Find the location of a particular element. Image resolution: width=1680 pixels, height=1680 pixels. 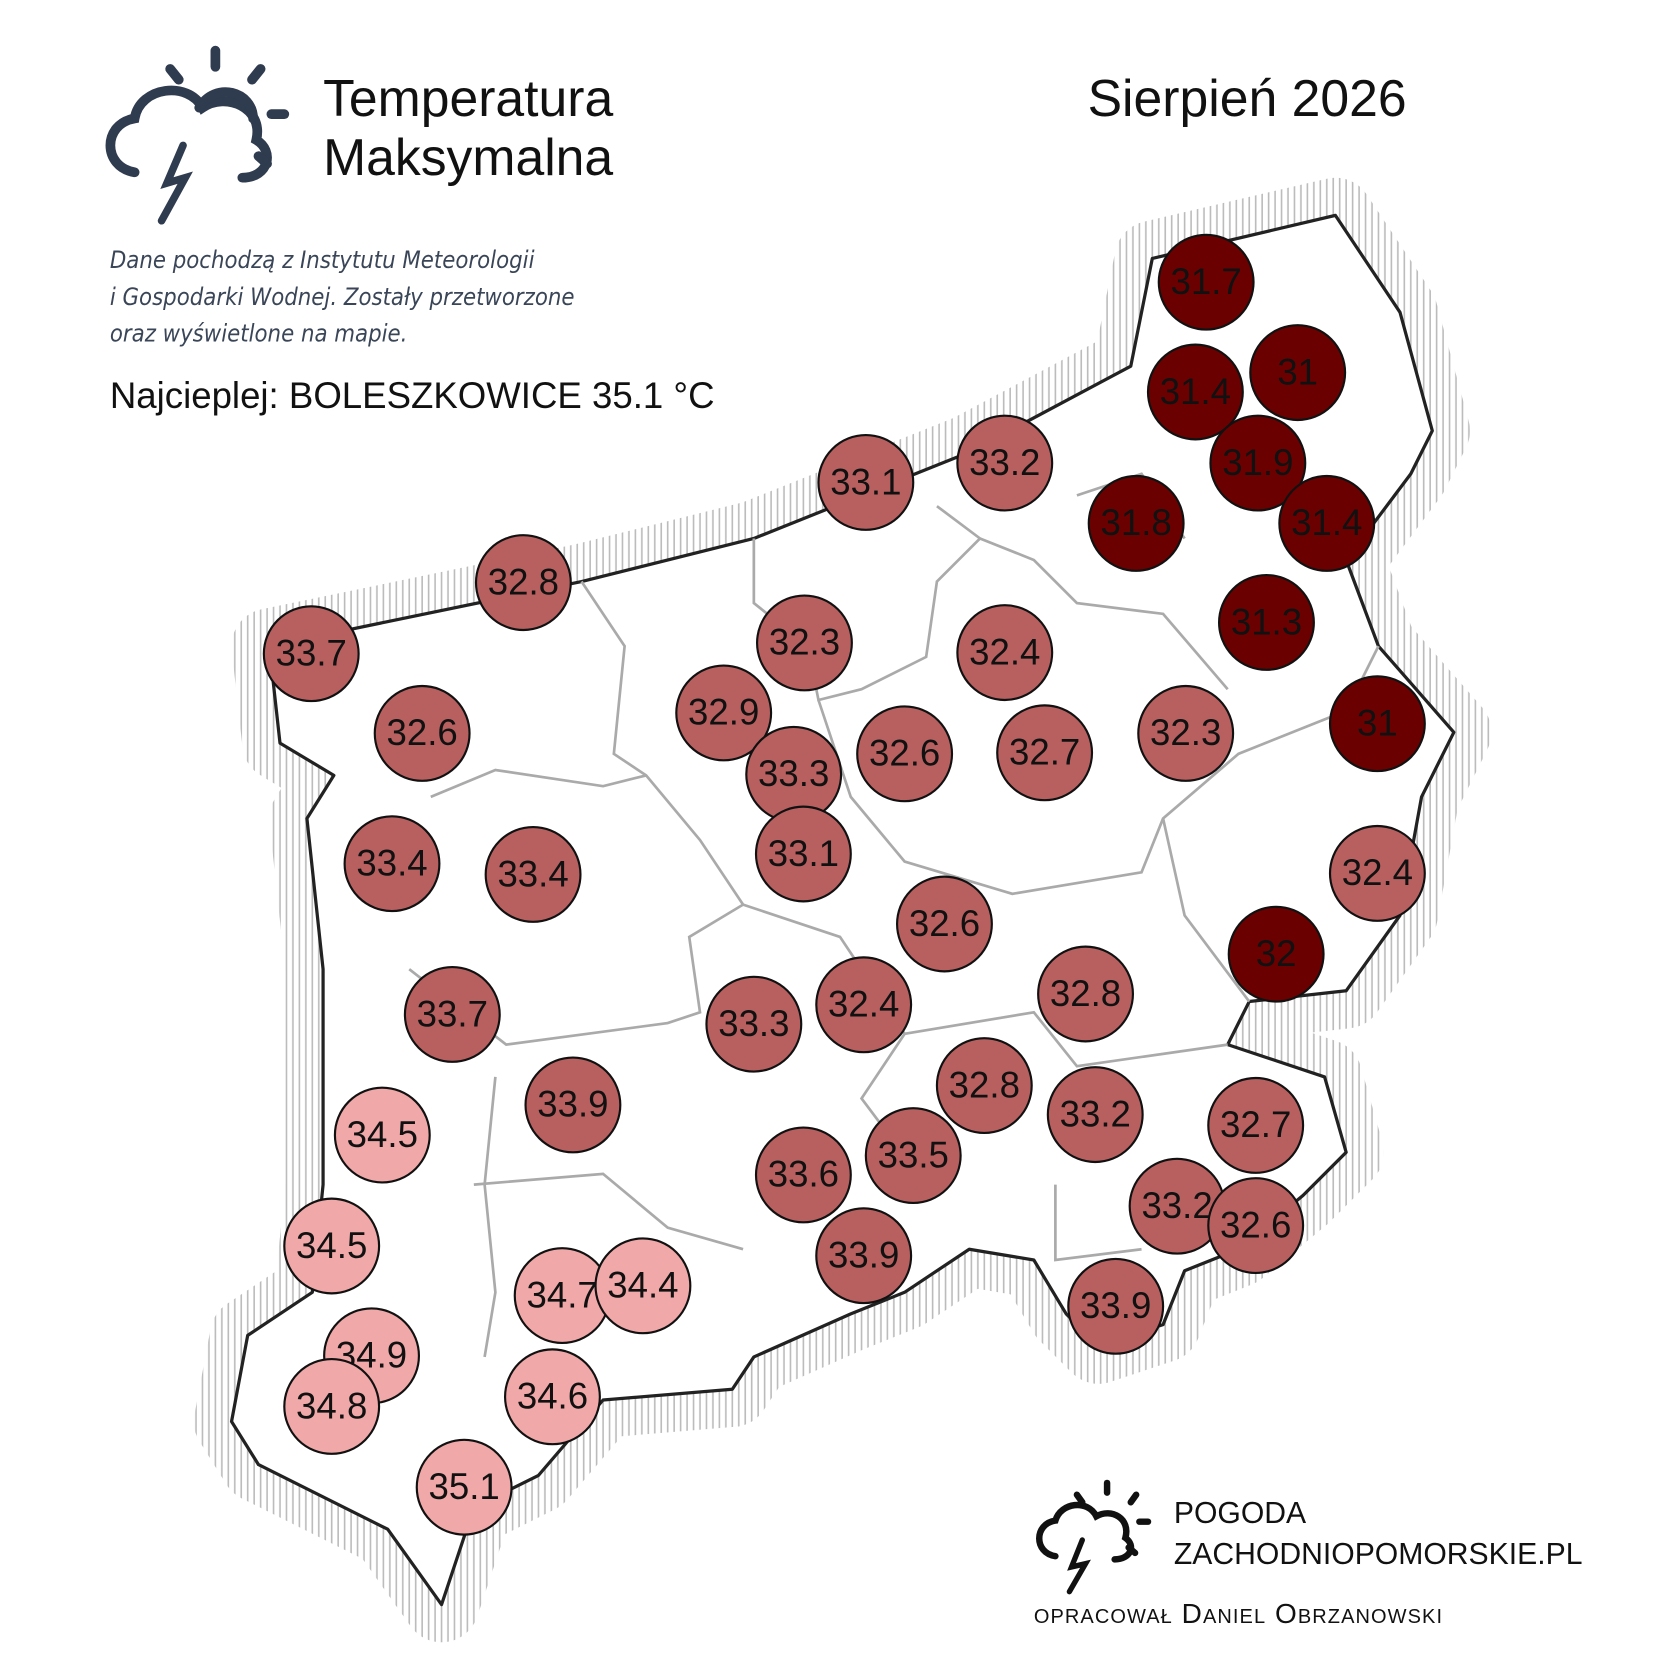

credit: opracował Daniel Obrzanowski is located at coordinates (1238, 1613).